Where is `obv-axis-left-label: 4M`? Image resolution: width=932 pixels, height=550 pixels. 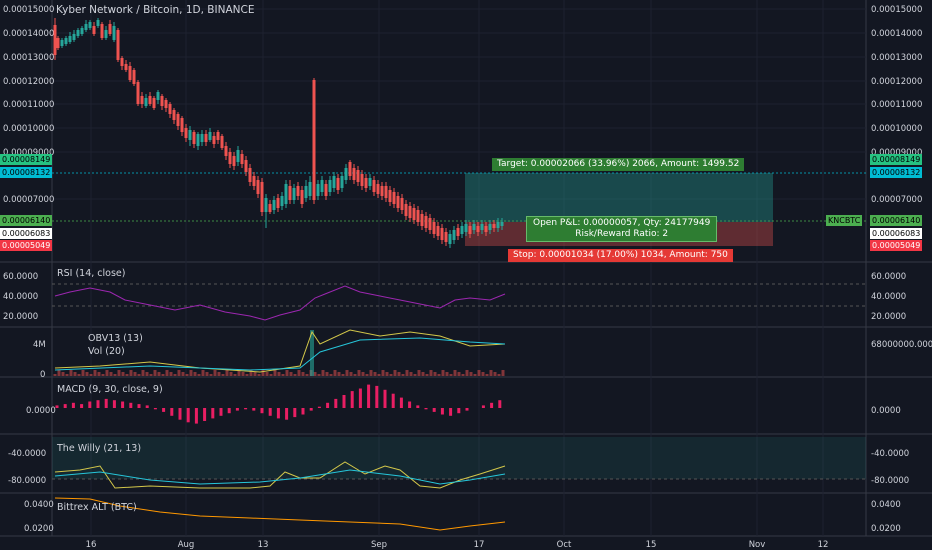
obv-axis-left-label: 4M is located at coordinates (39, 345).